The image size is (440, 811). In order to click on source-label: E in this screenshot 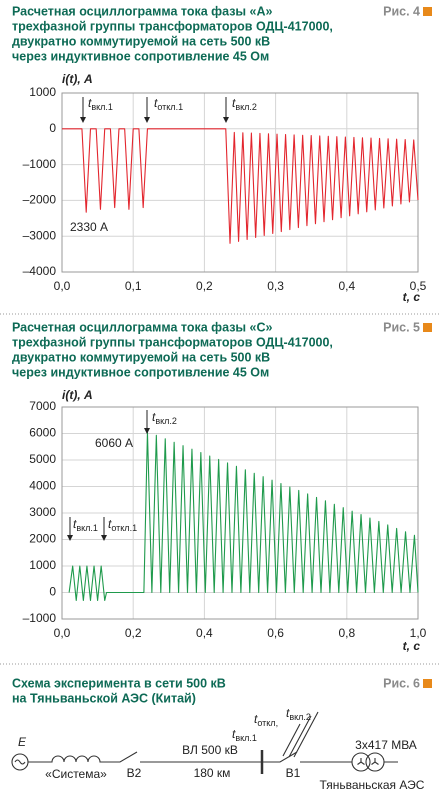, I will do `click(22, 742)`.